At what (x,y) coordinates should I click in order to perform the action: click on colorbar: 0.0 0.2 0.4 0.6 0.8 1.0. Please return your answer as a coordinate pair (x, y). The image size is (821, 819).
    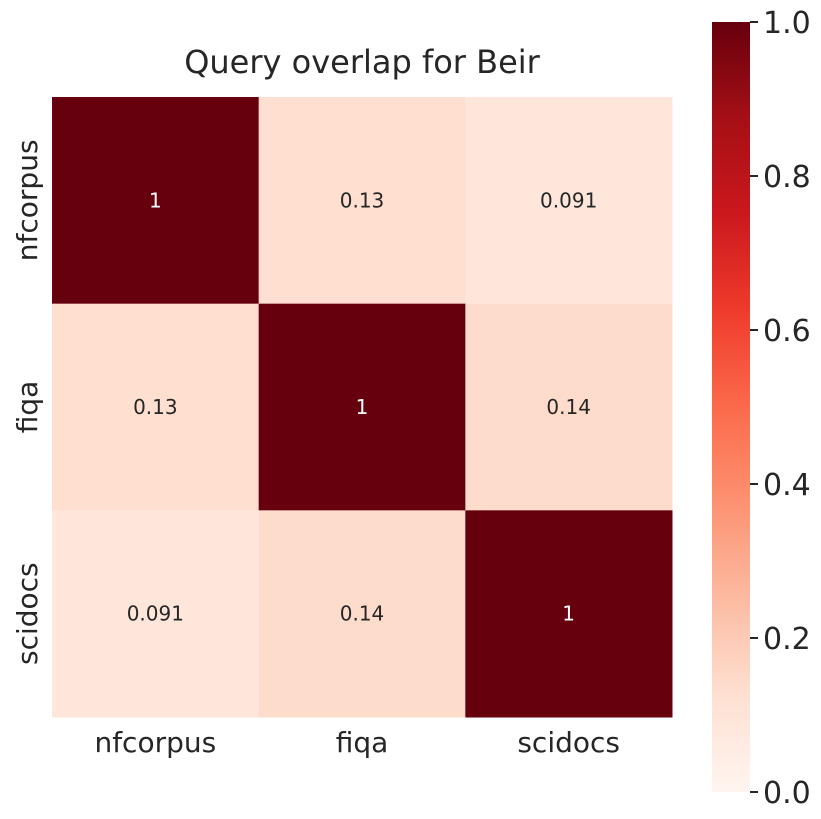
    Looking at the image, I should click on (761, 408).